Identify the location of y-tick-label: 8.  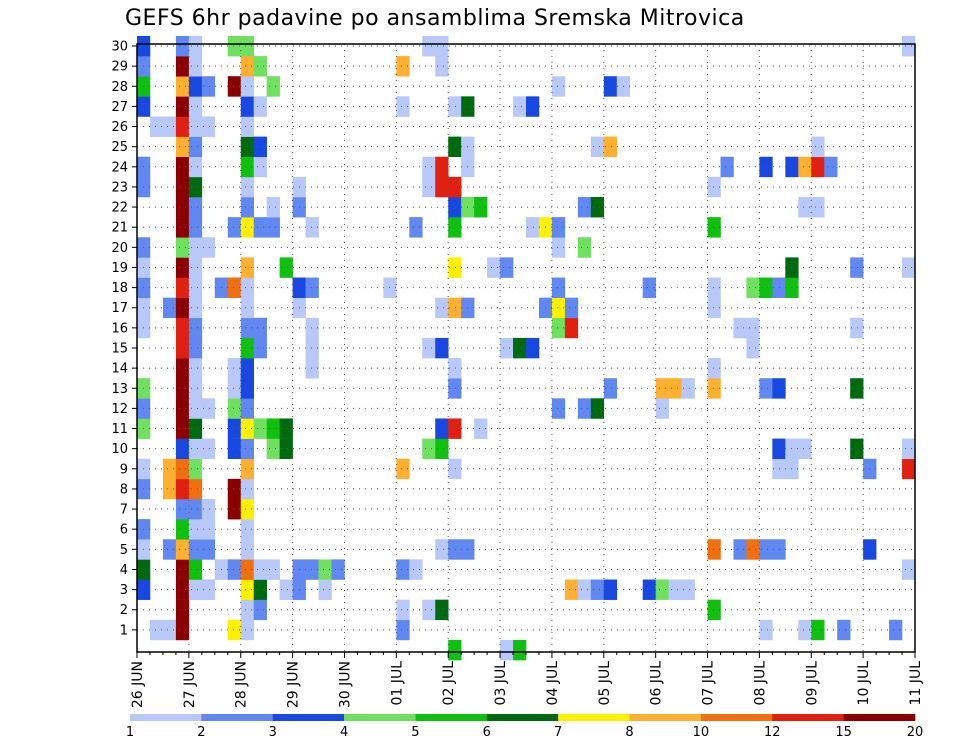
(124, 489).